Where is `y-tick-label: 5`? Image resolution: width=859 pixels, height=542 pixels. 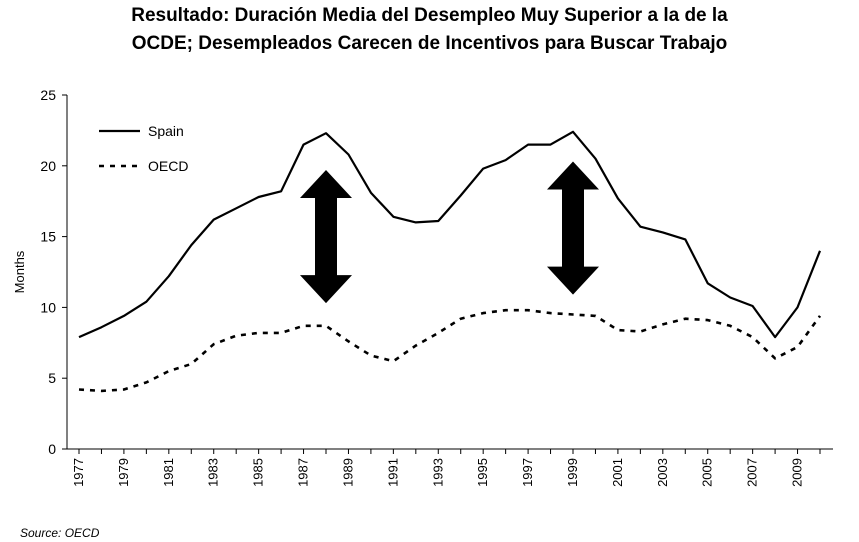
y-tick-label: 5 is located at coordinates (52, 378).